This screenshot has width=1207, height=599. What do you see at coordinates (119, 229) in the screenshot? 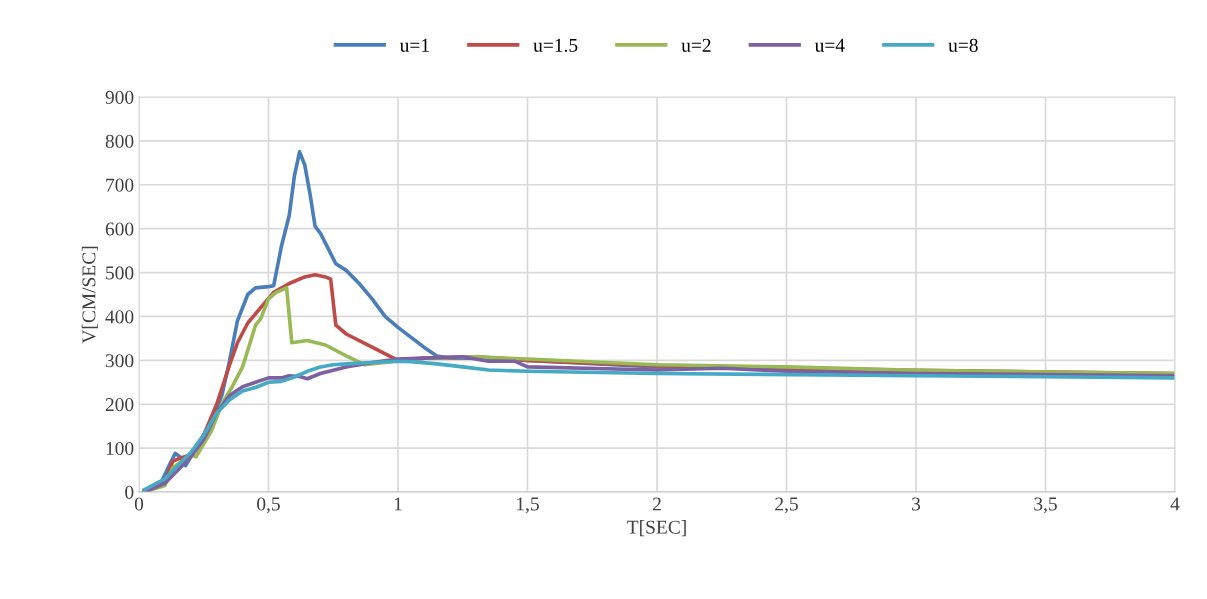
I see `y-tick-label: 600` at bounding box center [119, 229].